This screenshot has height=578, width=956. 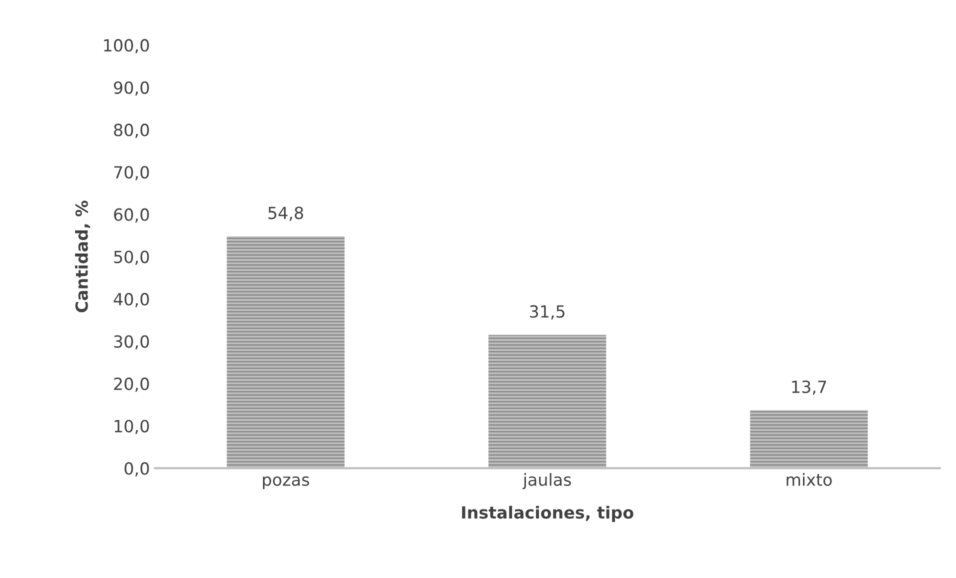 I want to click on y-tick-label: 70,0, so click(x=131, y=173).